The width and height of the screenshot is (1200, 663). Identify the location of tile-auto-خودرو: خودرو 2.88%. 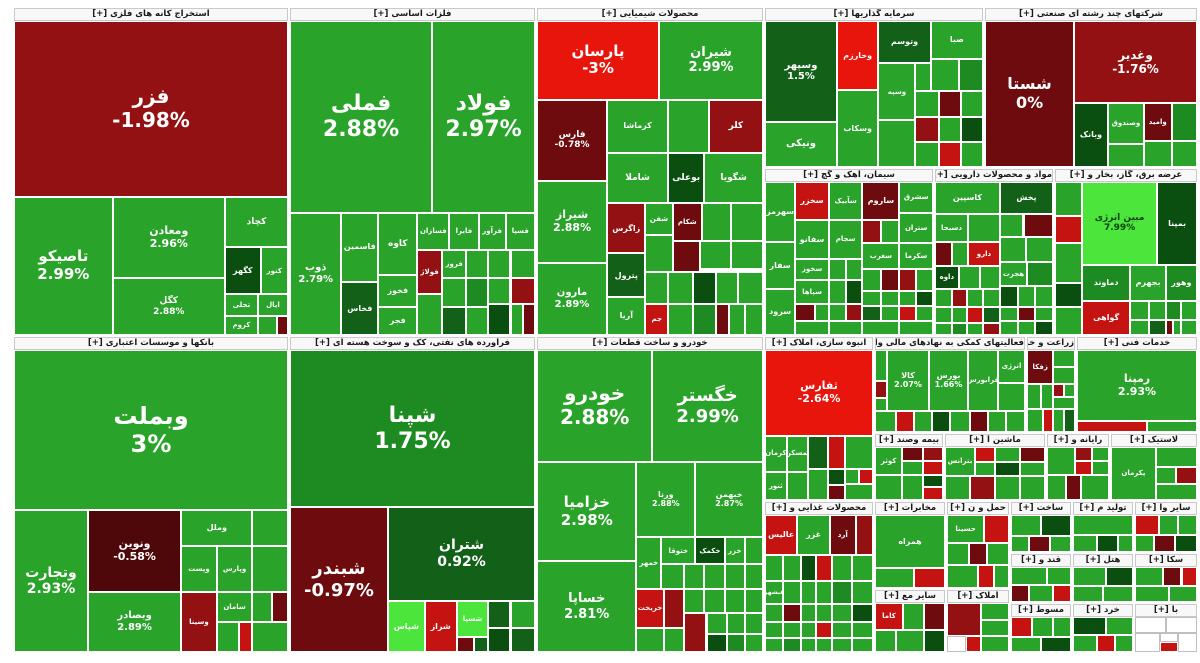
(595, 406).